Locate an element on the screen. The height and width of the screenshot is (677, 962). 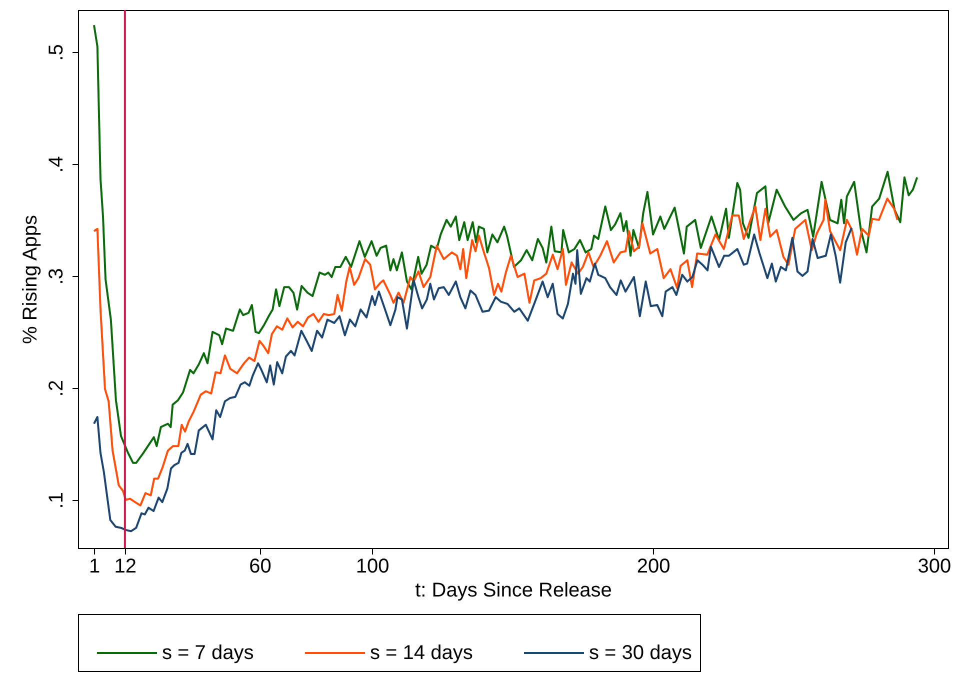
y-tick-label: .5 is located at coordinates (57, 52).